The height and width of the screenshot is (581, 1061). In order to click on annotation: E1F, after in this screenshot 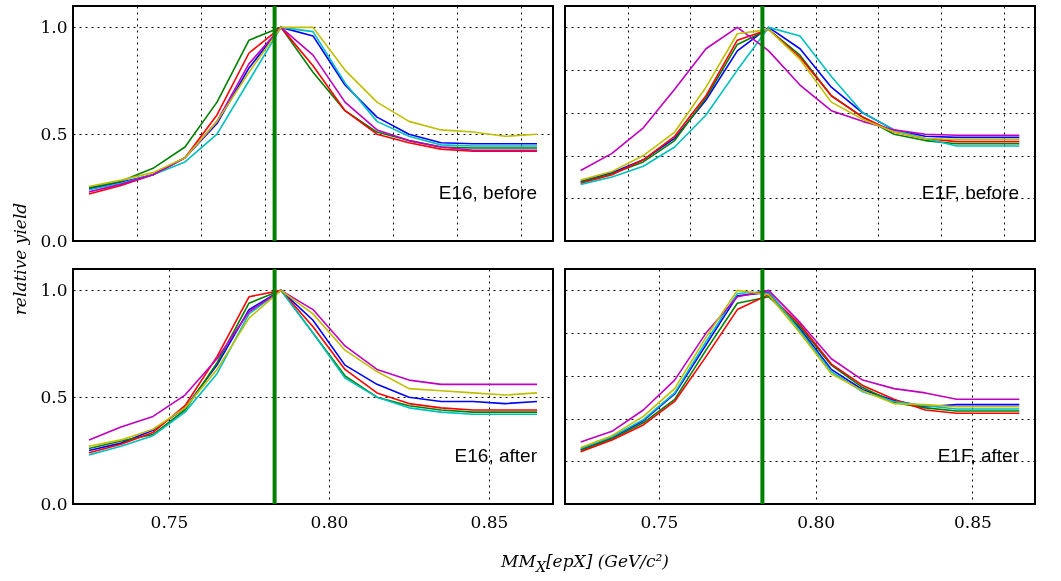, I will do `click(978, 455)`.